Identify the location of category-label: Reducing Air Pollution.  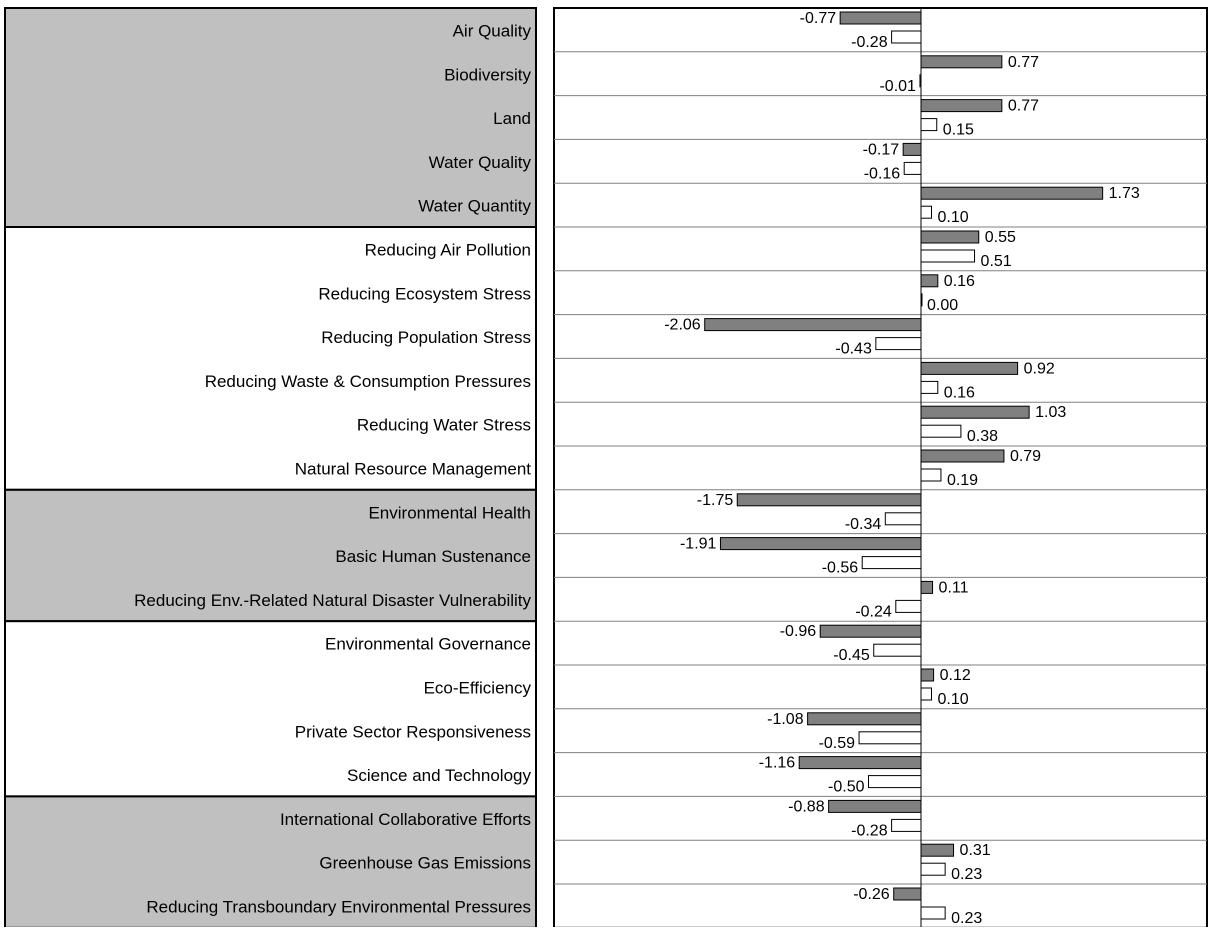
(448, 249).